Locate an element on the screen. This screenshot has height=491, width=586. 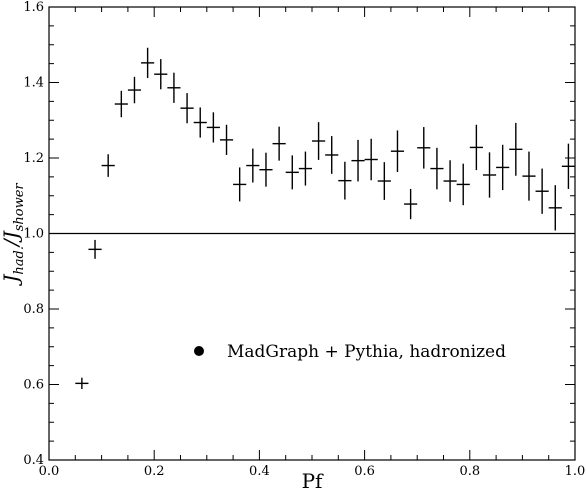
y-tick-label: 0.6 is located at coordinates (33, 385).